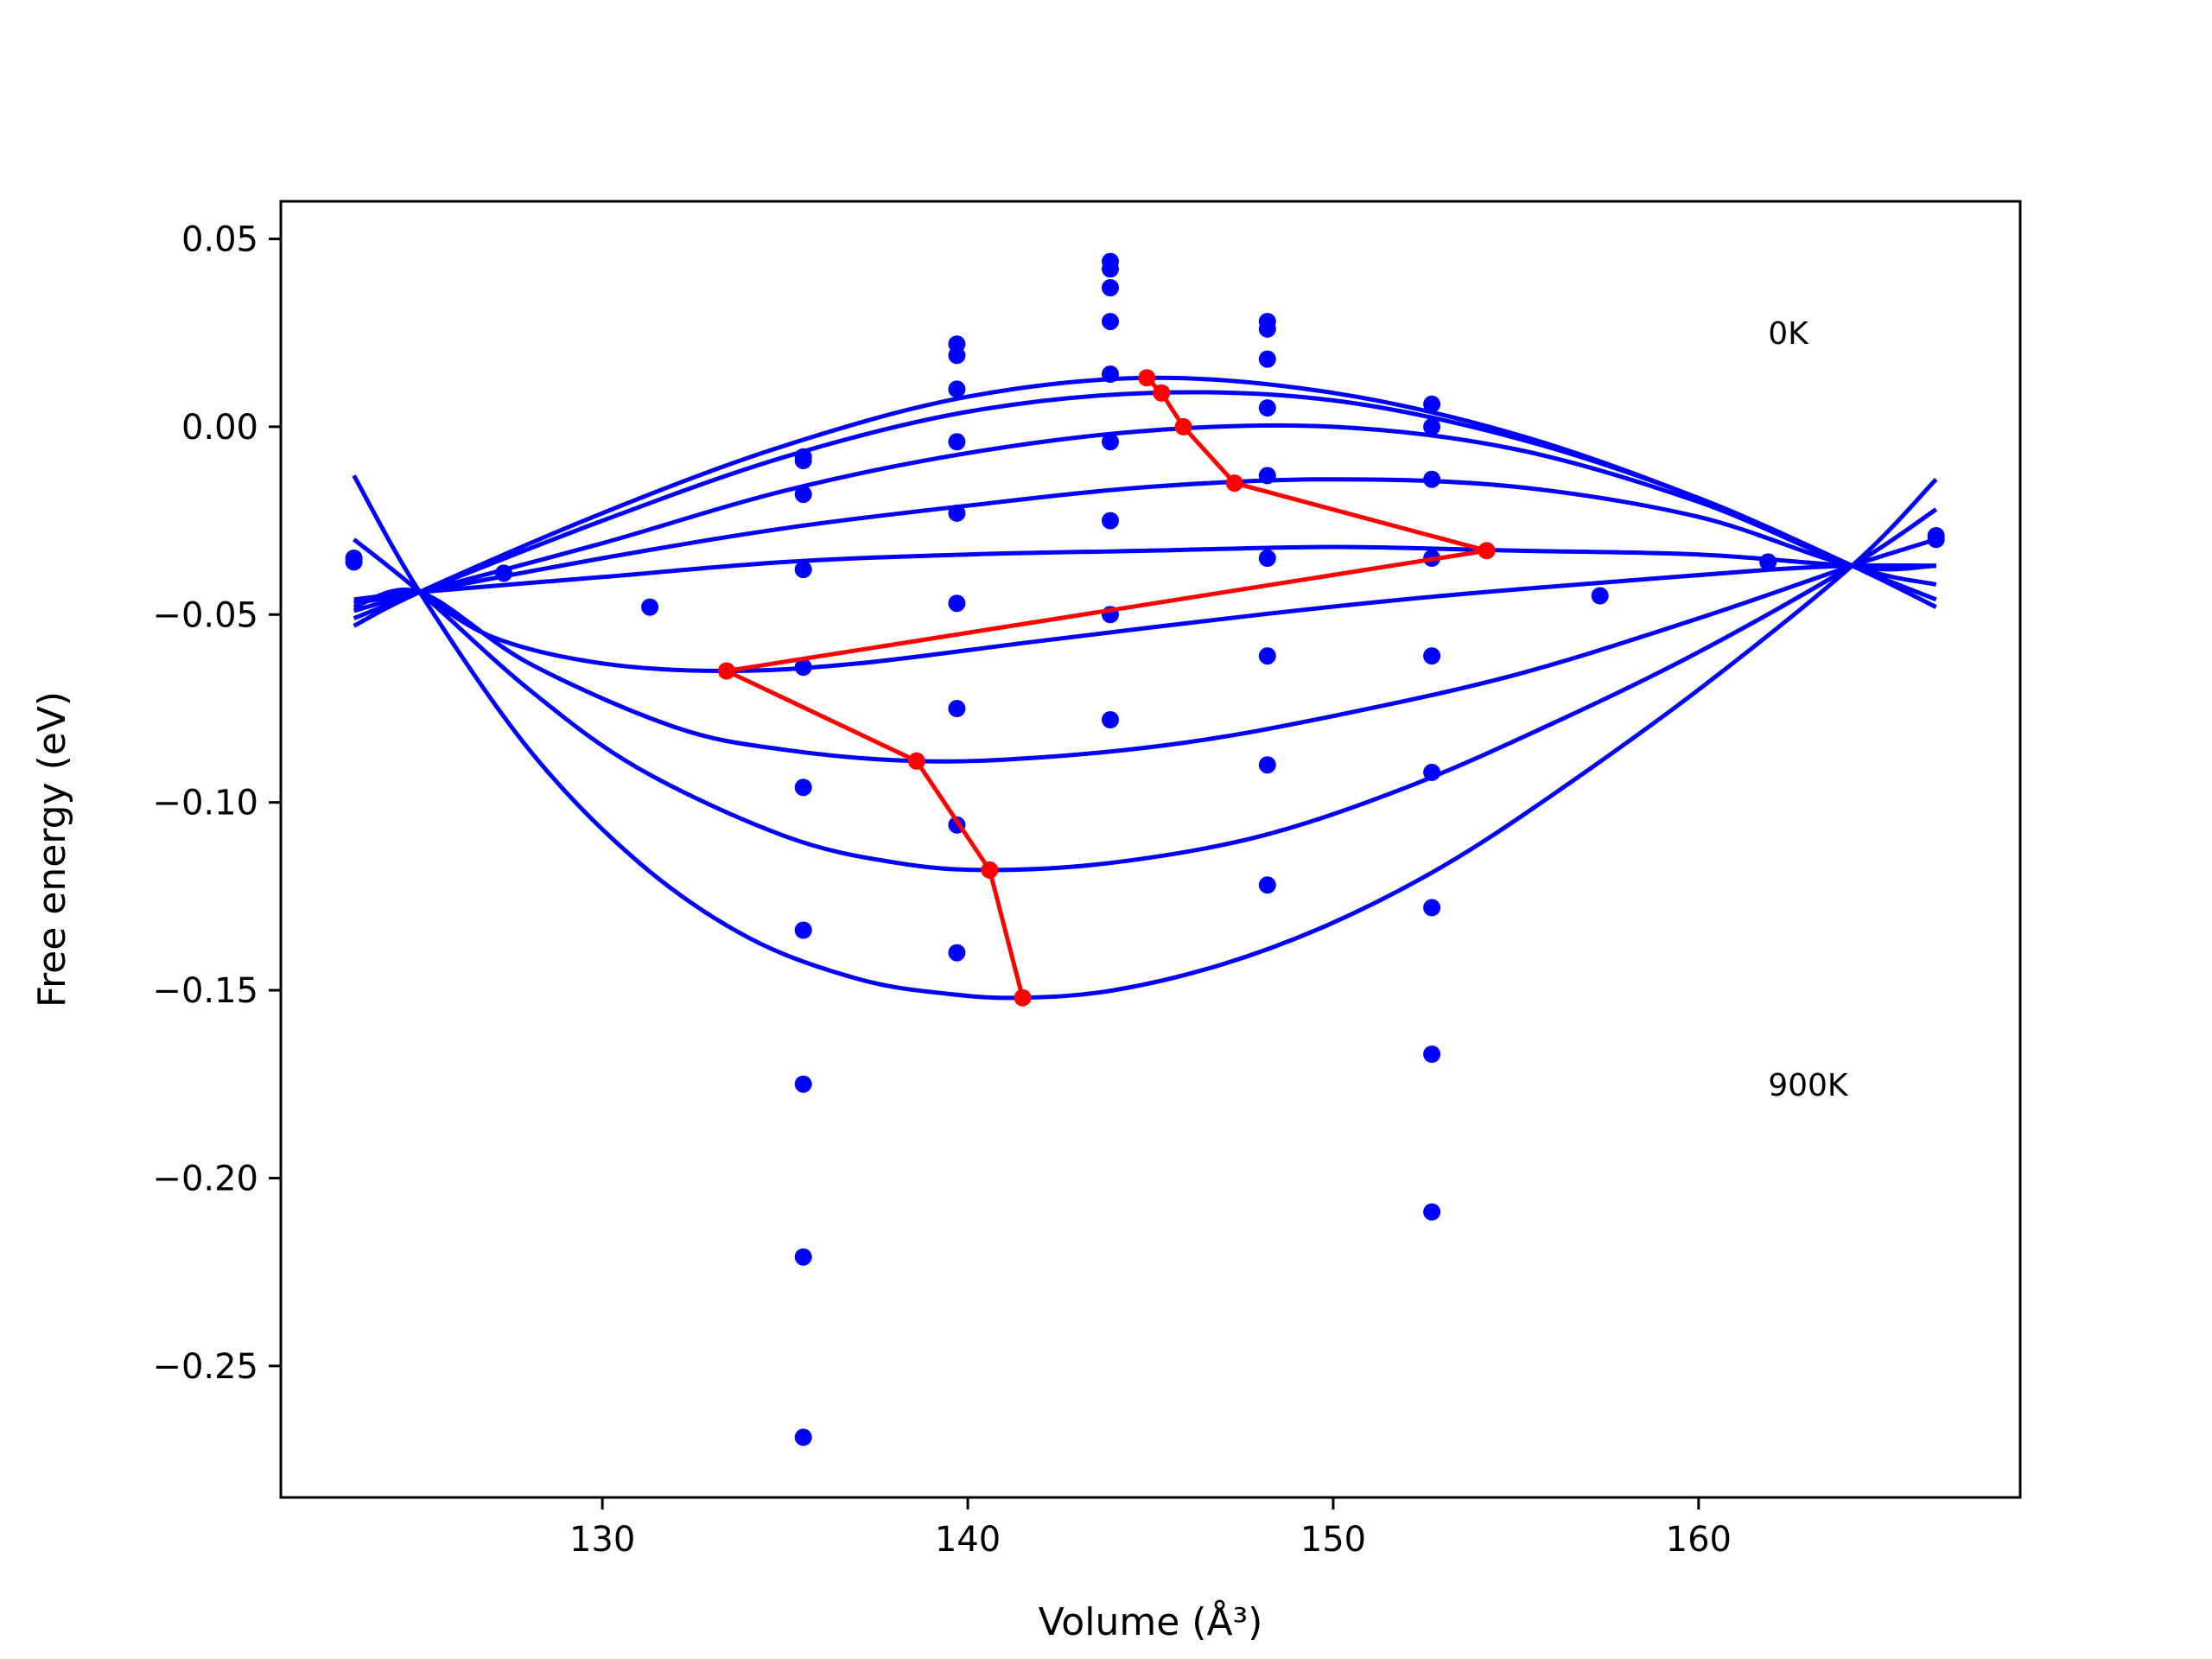 The width and height of the screenshot is (2212, 1659). What do you see at coordinates (219, 239) in the screenshot?
I see `y-tick-label: 0.05` at bounding box center [219, 239].